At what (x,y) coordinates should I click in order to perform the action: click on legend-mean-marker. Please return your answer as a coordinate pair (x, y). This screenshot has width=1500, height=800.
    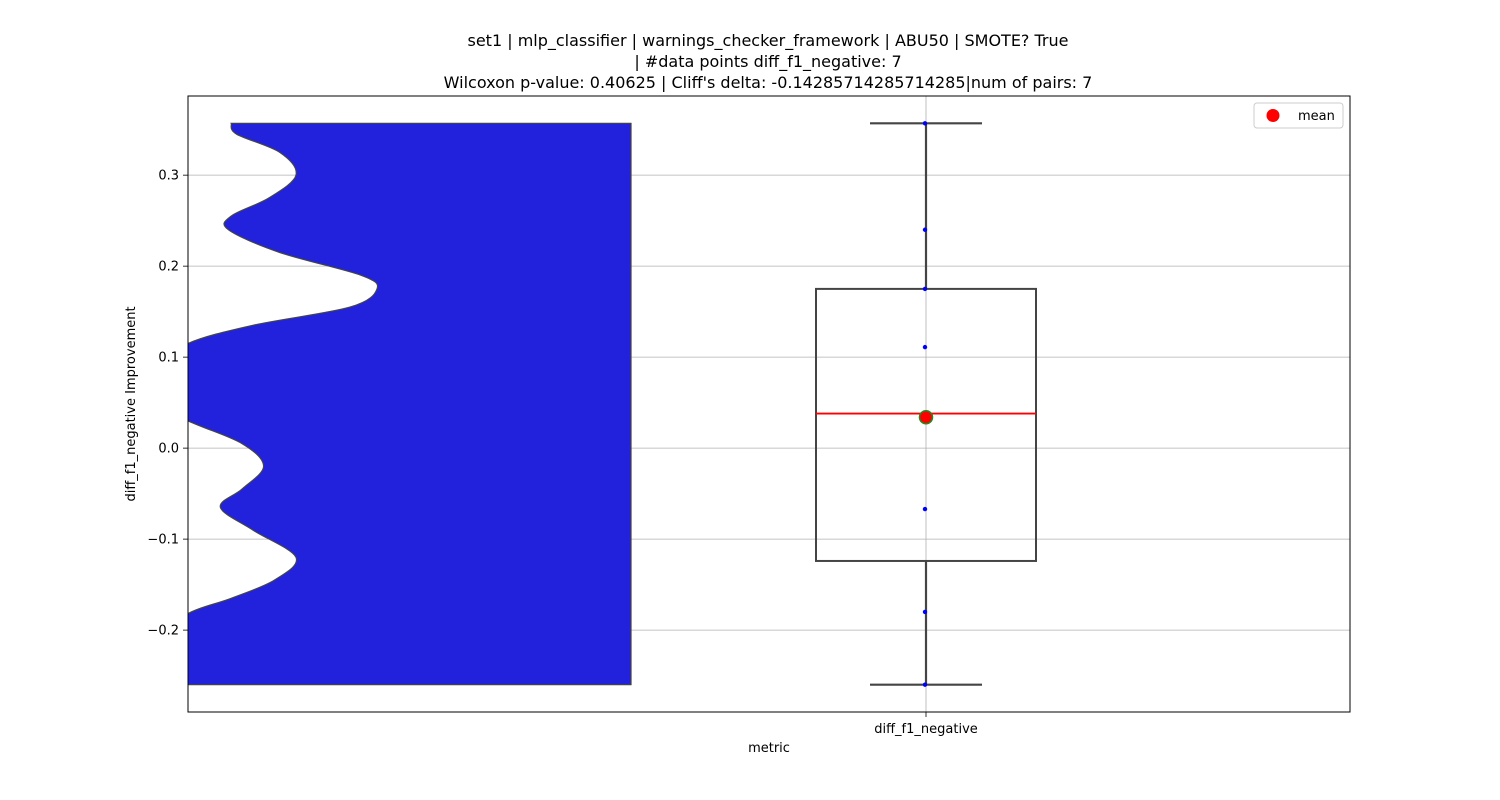
    Looking at the image, I should click on (1273, 115).